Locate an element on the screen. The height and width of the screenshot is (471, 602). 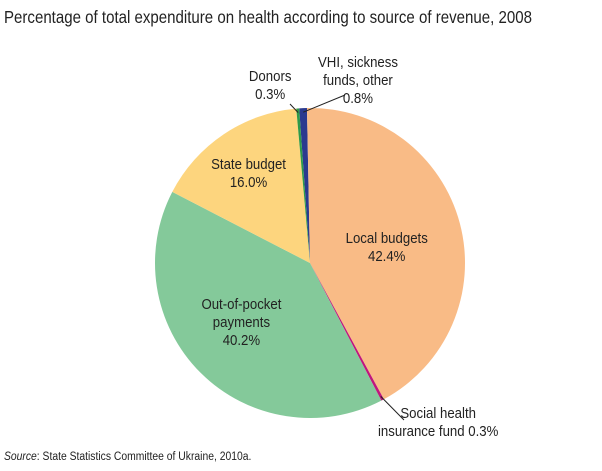
pie-slice-state-budget is located at coordinates (241, 186).